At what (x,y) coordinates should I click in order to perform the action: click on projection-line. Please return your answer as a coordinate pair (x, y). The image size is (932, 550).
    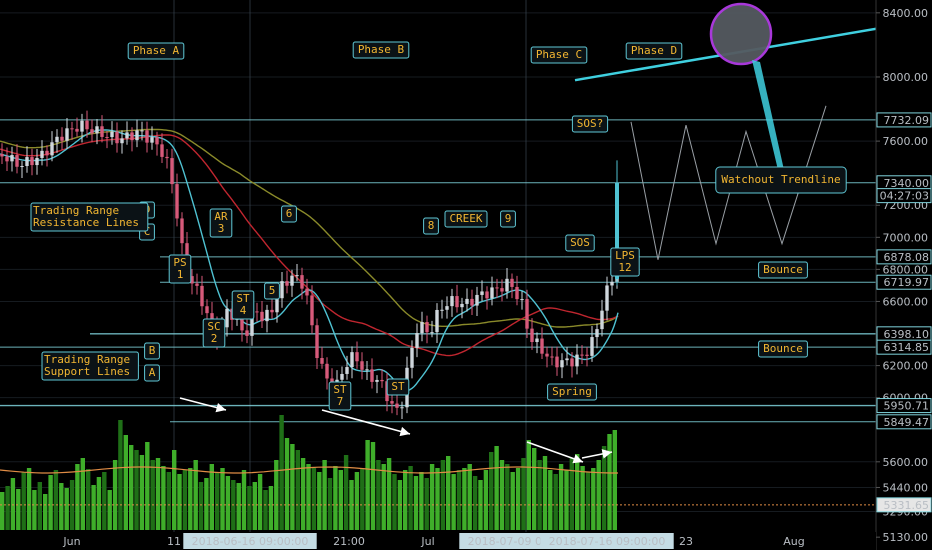
    Looking at the image, I should click on (728, 182).